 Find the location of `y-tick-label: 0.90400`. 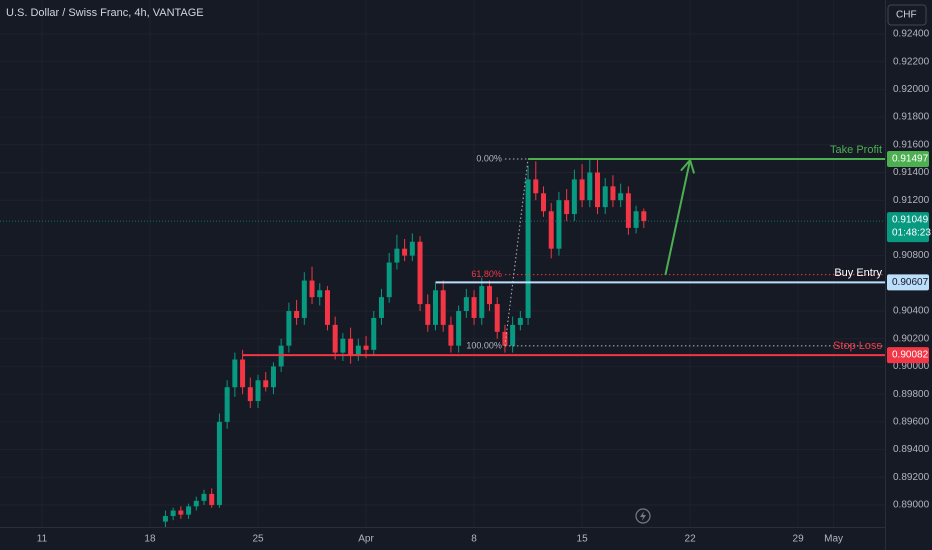

y-tick-label: 0.90400 is located at coordinates (911, 311).